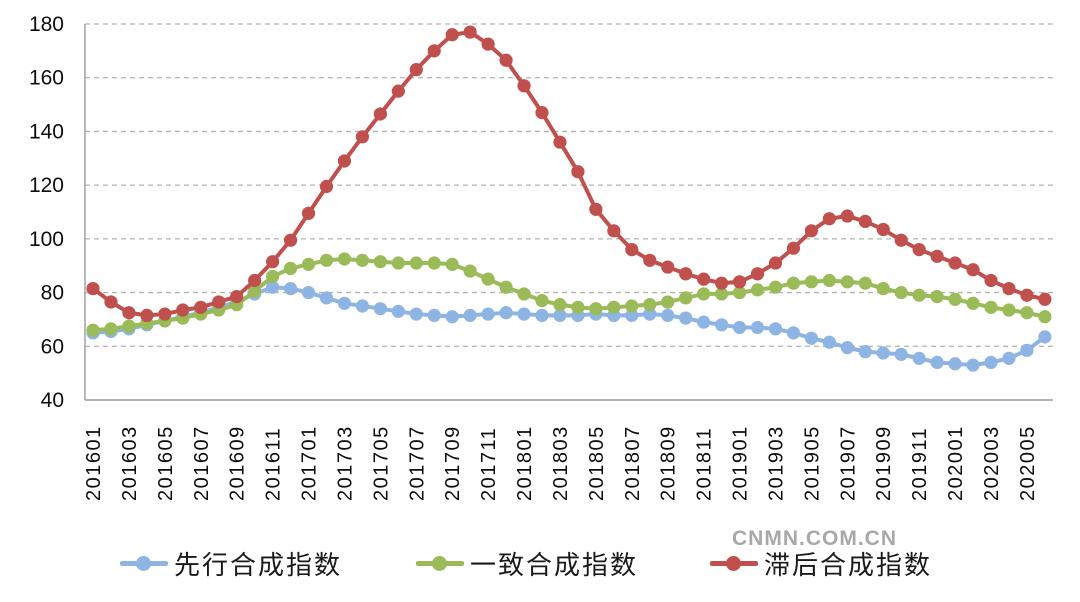  What do you see at coordinates (144, 563) in the screenshot?
I see `legend-line-dot-icon` at bounding box center [144, 563].